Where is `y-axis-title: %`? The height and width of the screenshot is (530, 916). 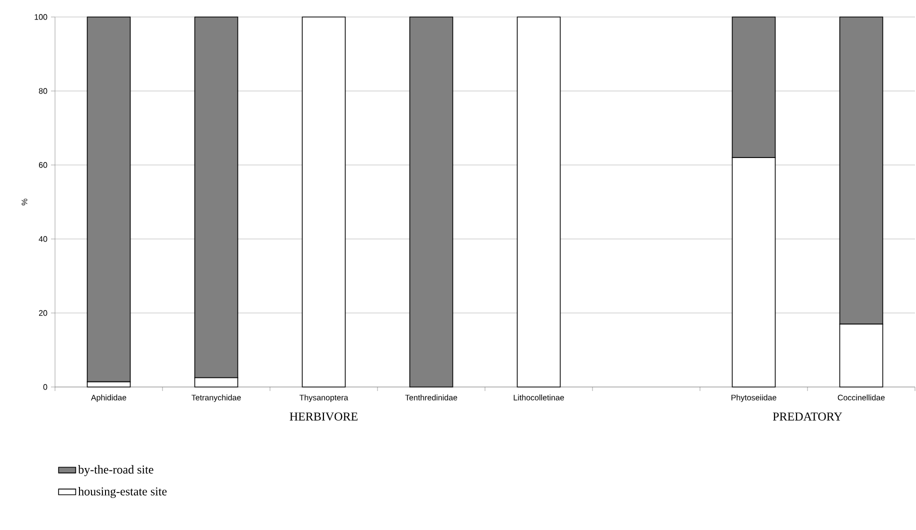
y-axis-title: % is located at coordinates (25, 202).